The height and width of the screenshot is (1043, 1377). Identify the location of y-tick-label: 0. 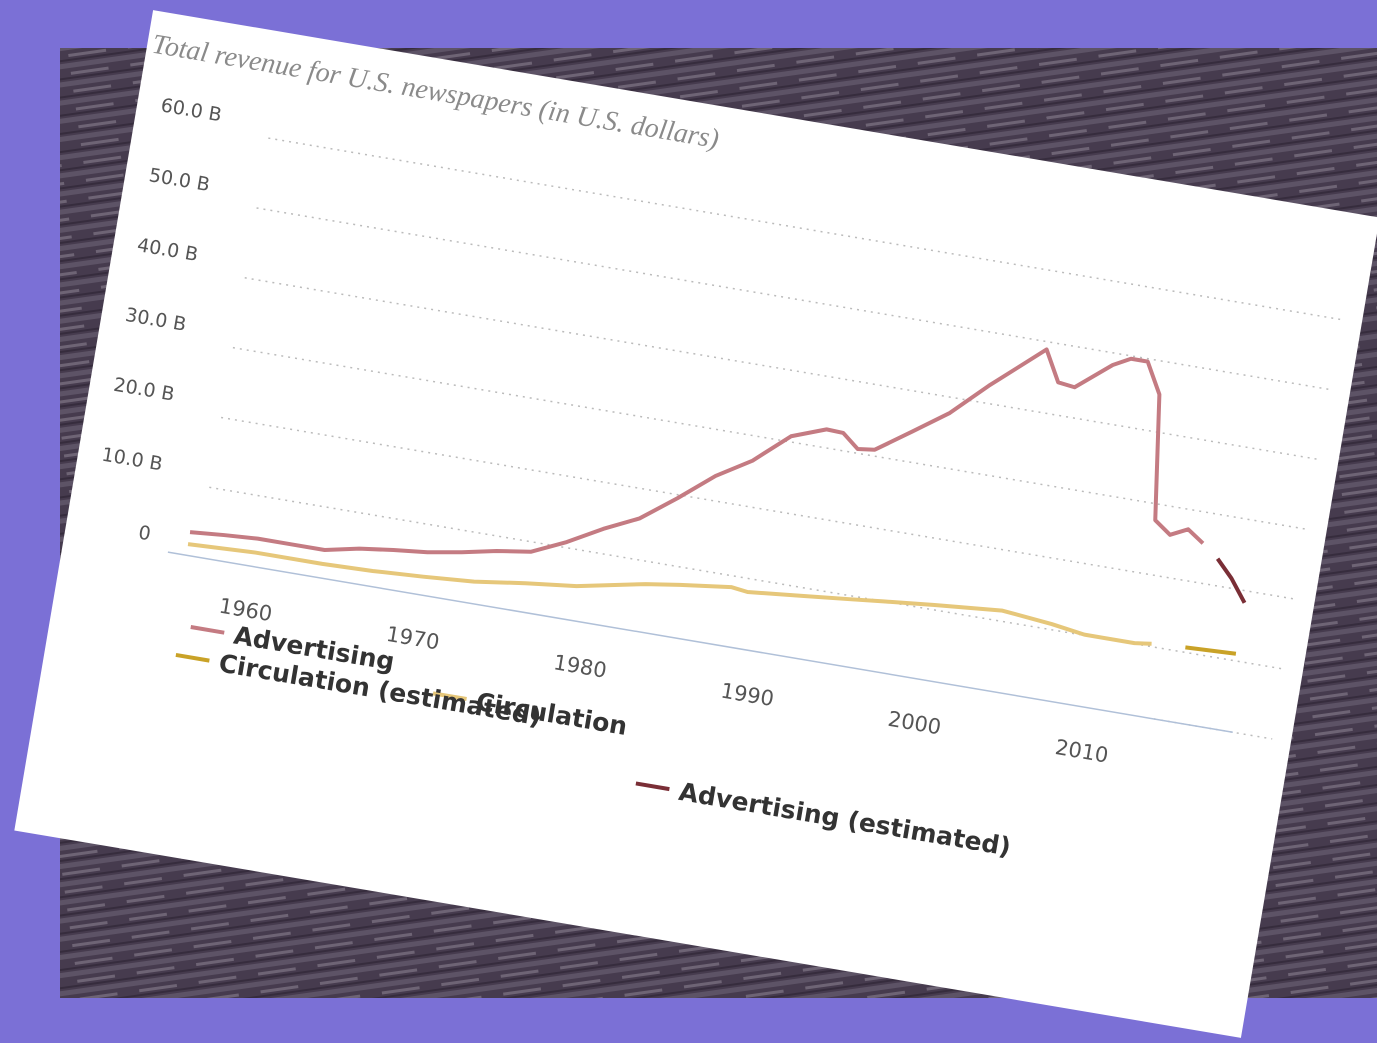
(145, 534).